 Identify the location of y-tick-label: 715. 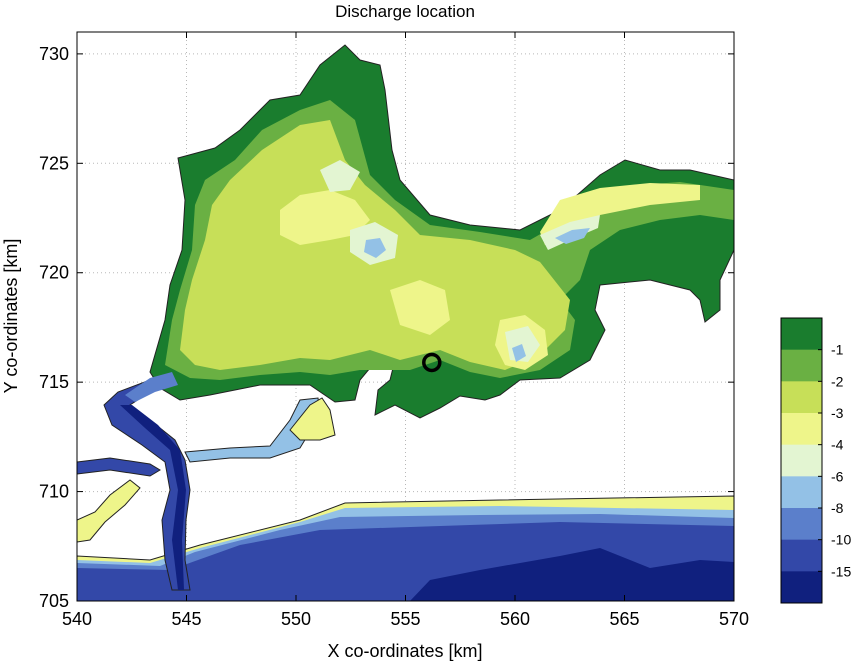
(54, 382).